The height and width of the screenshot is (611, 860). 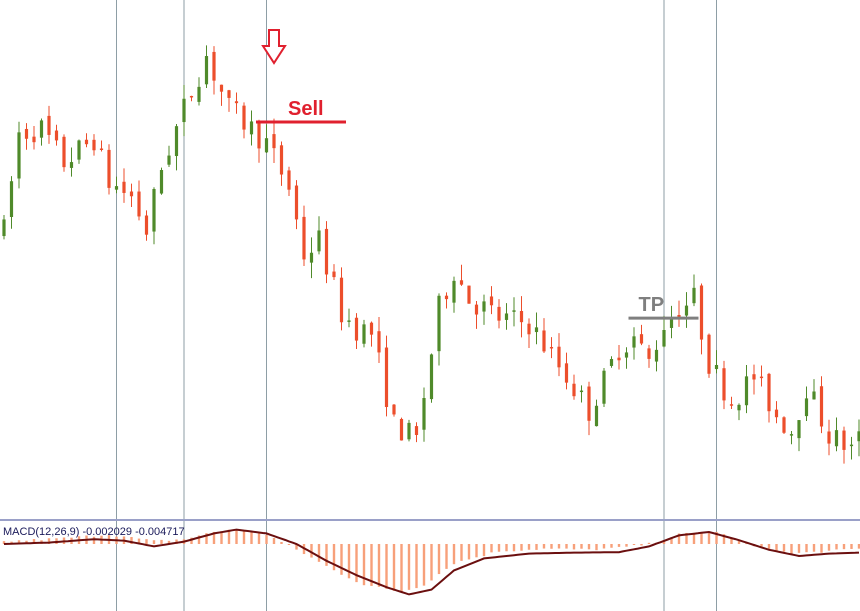 I want to click on macd-signal-line, so click(x=431, y=562).